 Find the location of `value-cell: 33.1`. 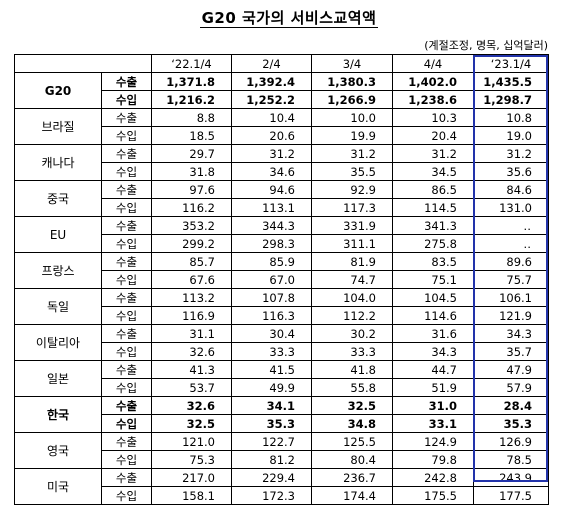

value-cell: 33.1 is located at coordinates (433, 423).